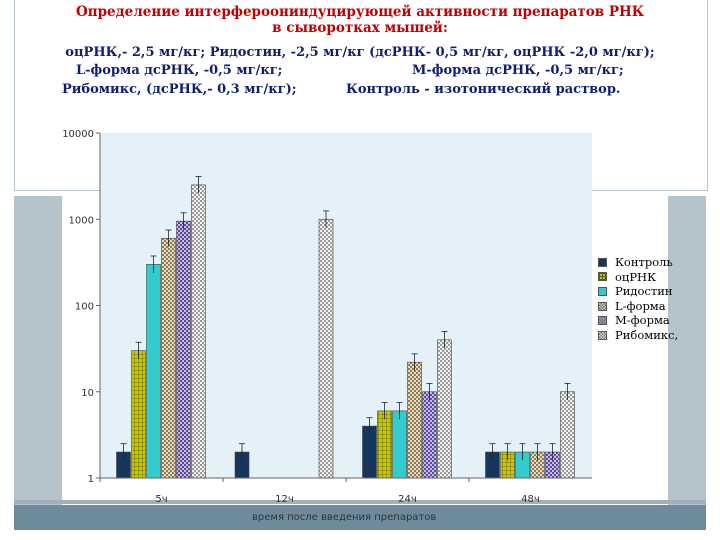 Image resolution: width=720 pixels, height=540 pixels. I want to click on y-tick-label: 10, so click(87, 393).